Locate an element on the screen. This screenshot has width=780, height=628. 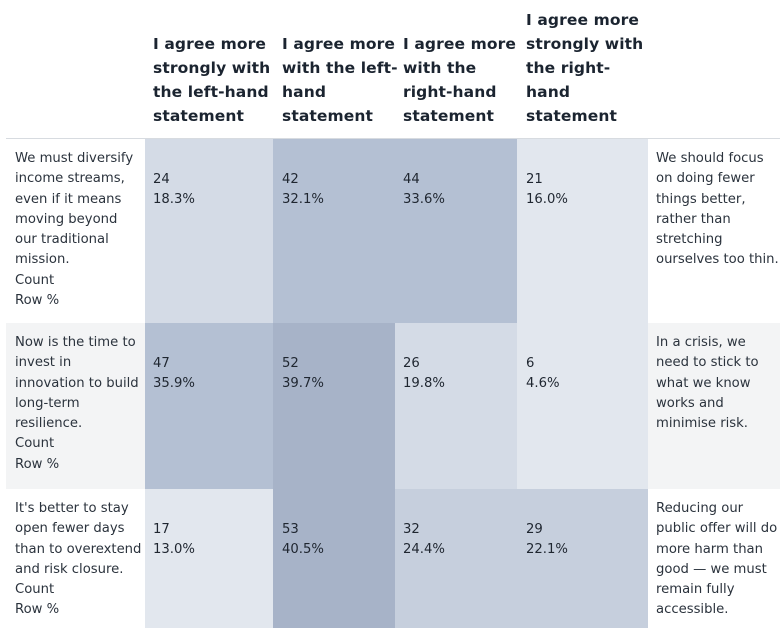
left-statement-line: income streams, is located at coordinates (70, 179).